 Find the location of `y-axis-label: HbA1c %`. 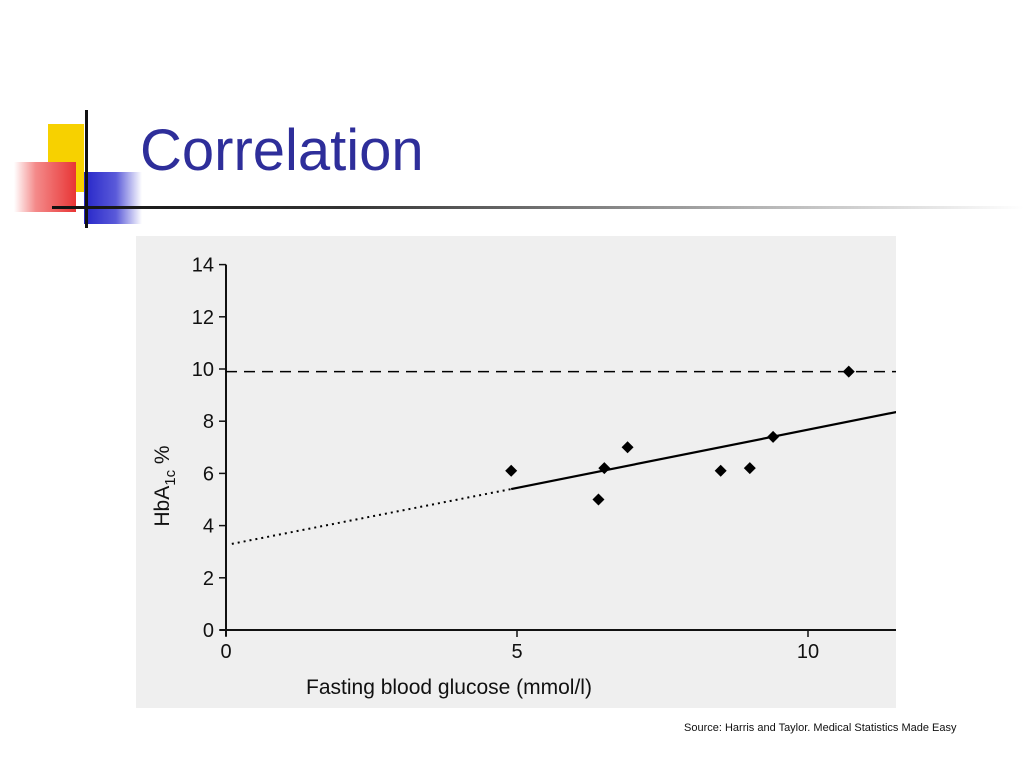

y-axis-label: HbA1c % is located at coordinates (165, 485).